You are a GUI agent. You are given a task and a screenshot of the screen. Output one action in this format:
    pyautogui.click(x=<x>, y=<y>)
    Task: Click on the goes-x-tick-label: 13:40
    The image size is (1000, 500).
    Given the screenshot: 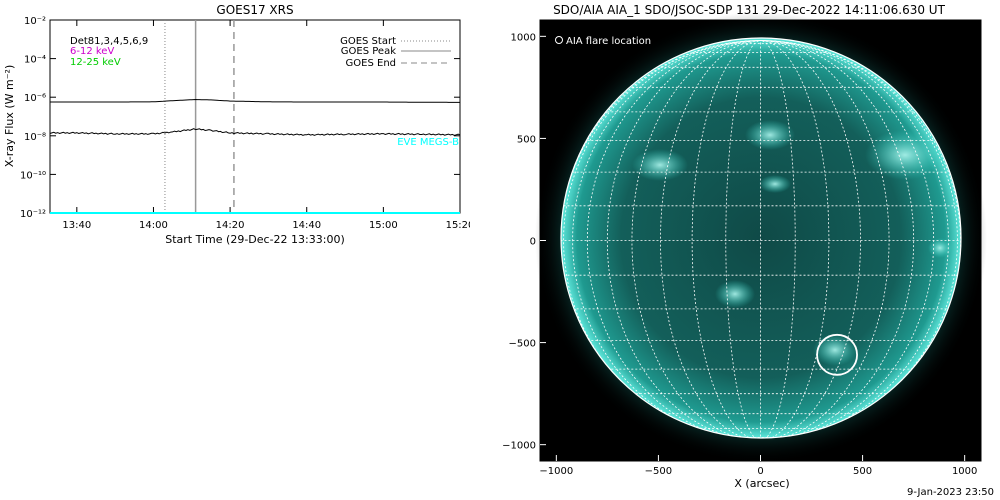 What is the action you would take?
    pyautogui.click(x=76, y=225)
    